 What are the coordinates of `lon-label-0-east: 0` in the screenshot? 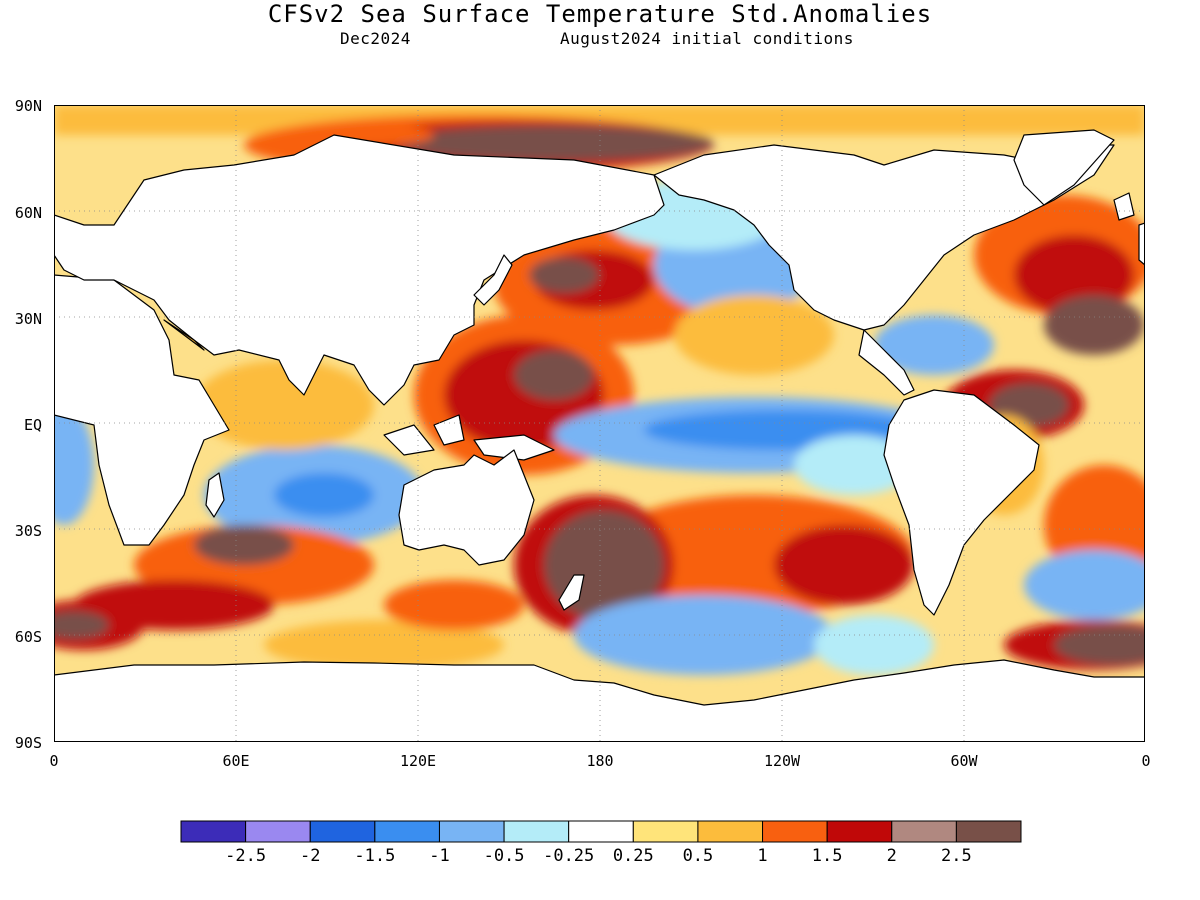 It's located at (1146, 761).